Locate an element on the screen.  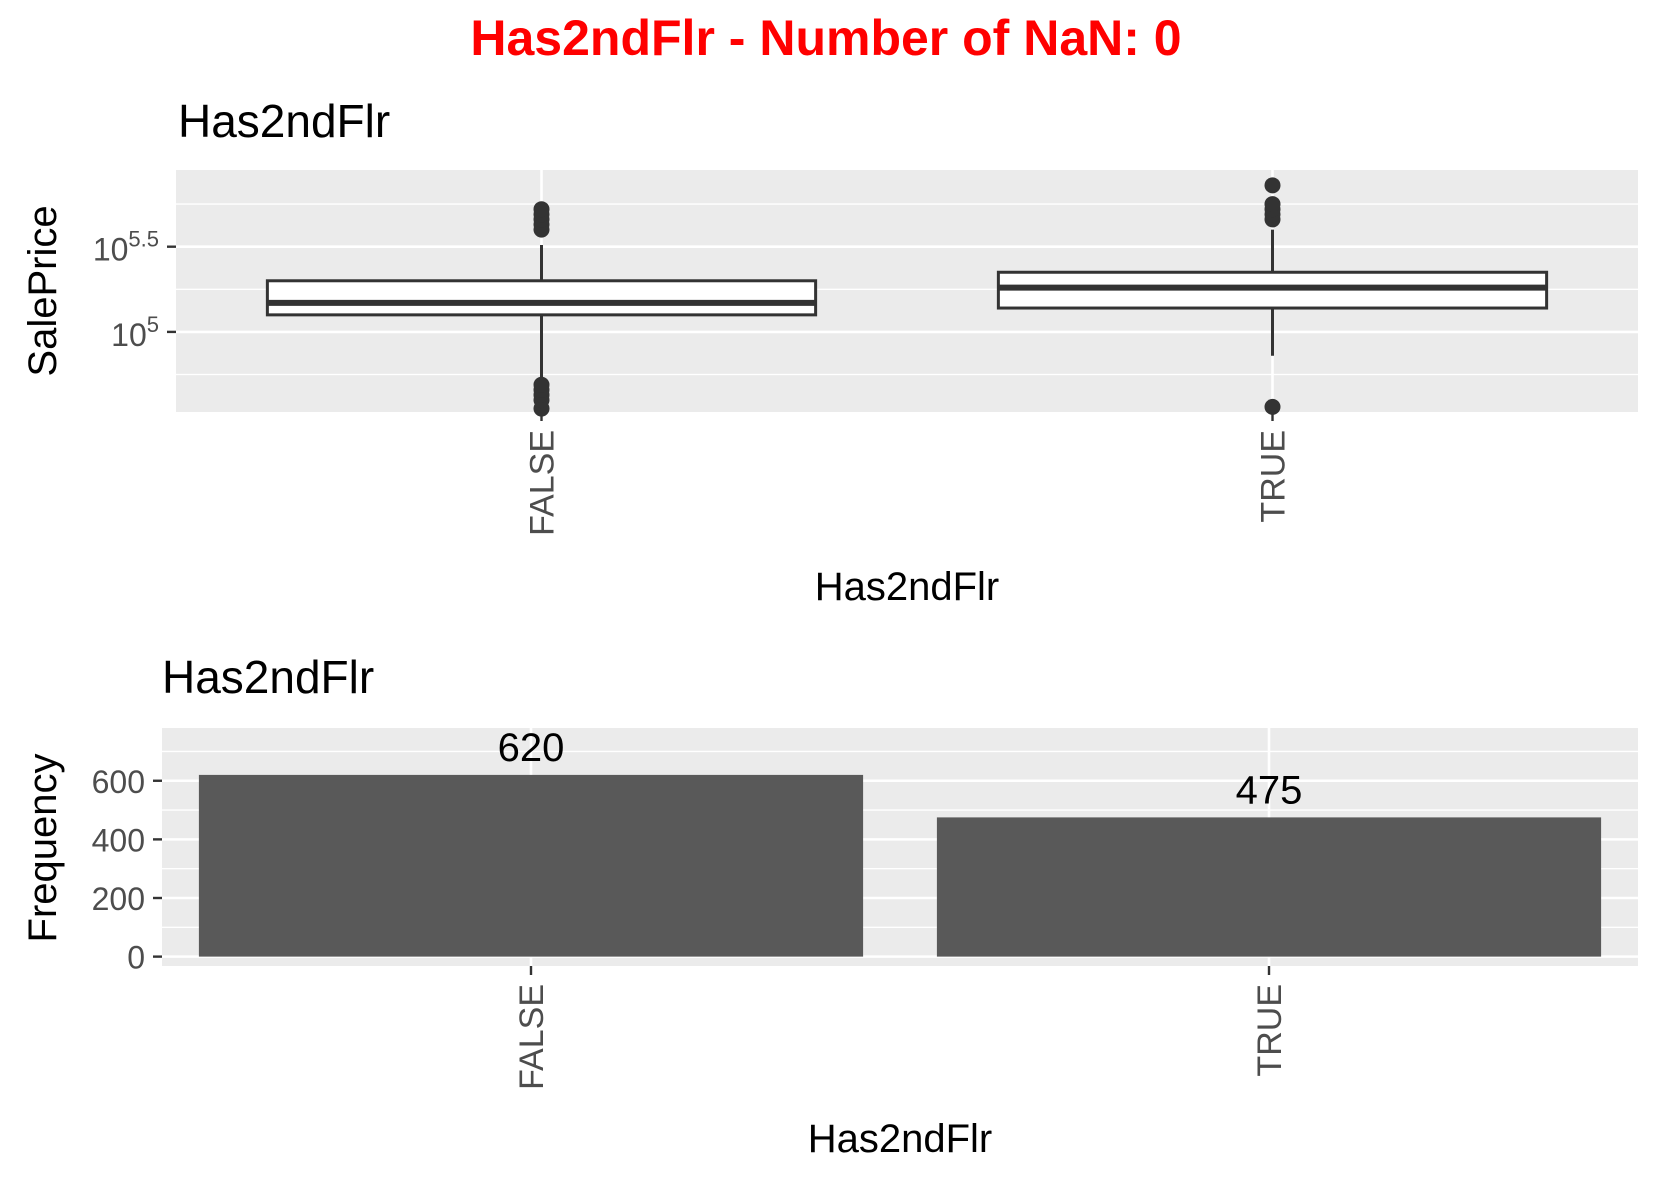
y-tick-label: 400 is located at coordinates (118, 840).